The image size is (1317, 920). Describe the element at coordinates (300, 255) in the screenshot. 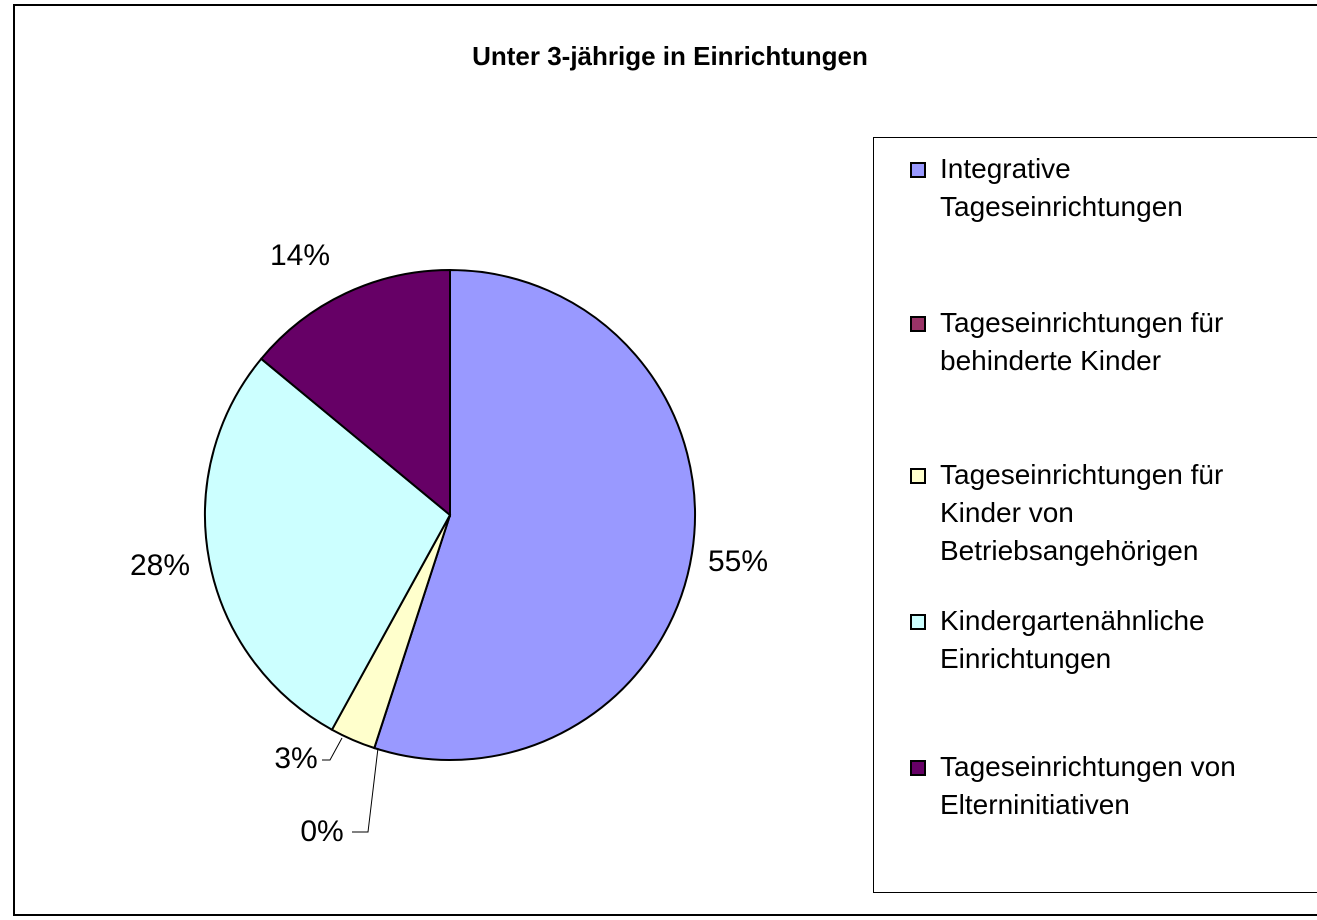

I see `data-label: 14%` at that location.